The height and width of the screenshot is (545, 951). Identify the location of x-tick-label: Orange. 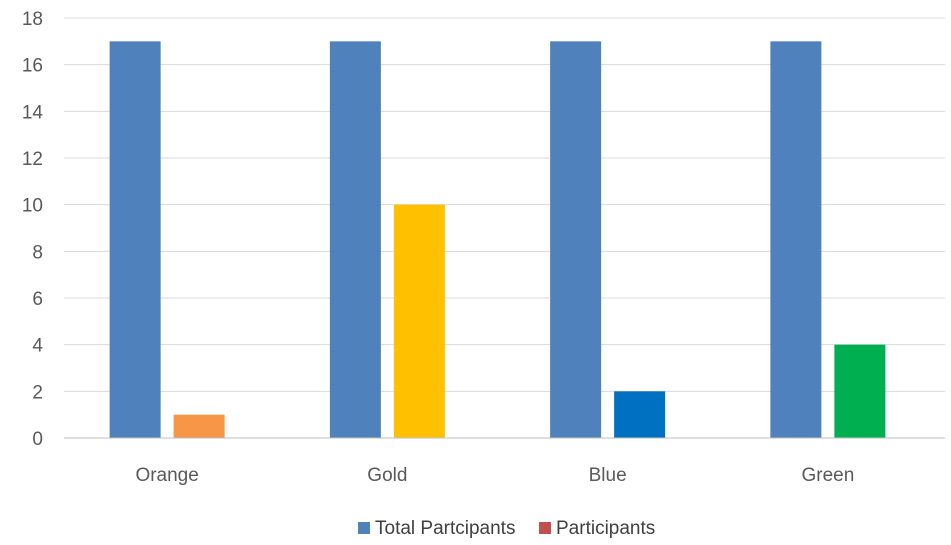
(166, 475).